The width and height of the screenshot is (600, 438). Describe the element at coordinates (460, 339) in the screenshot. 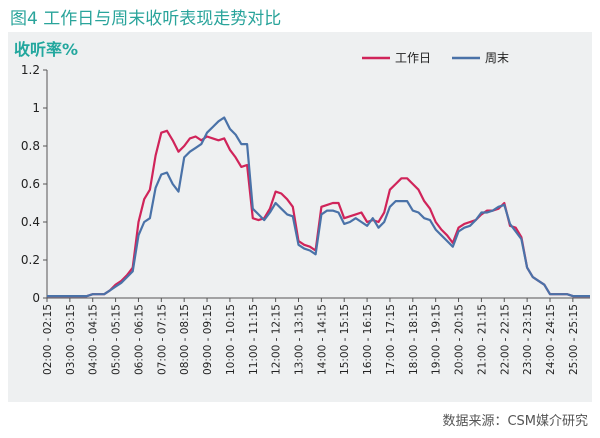

I see `x-tick-label: 20:00 - 20:15` at that location.